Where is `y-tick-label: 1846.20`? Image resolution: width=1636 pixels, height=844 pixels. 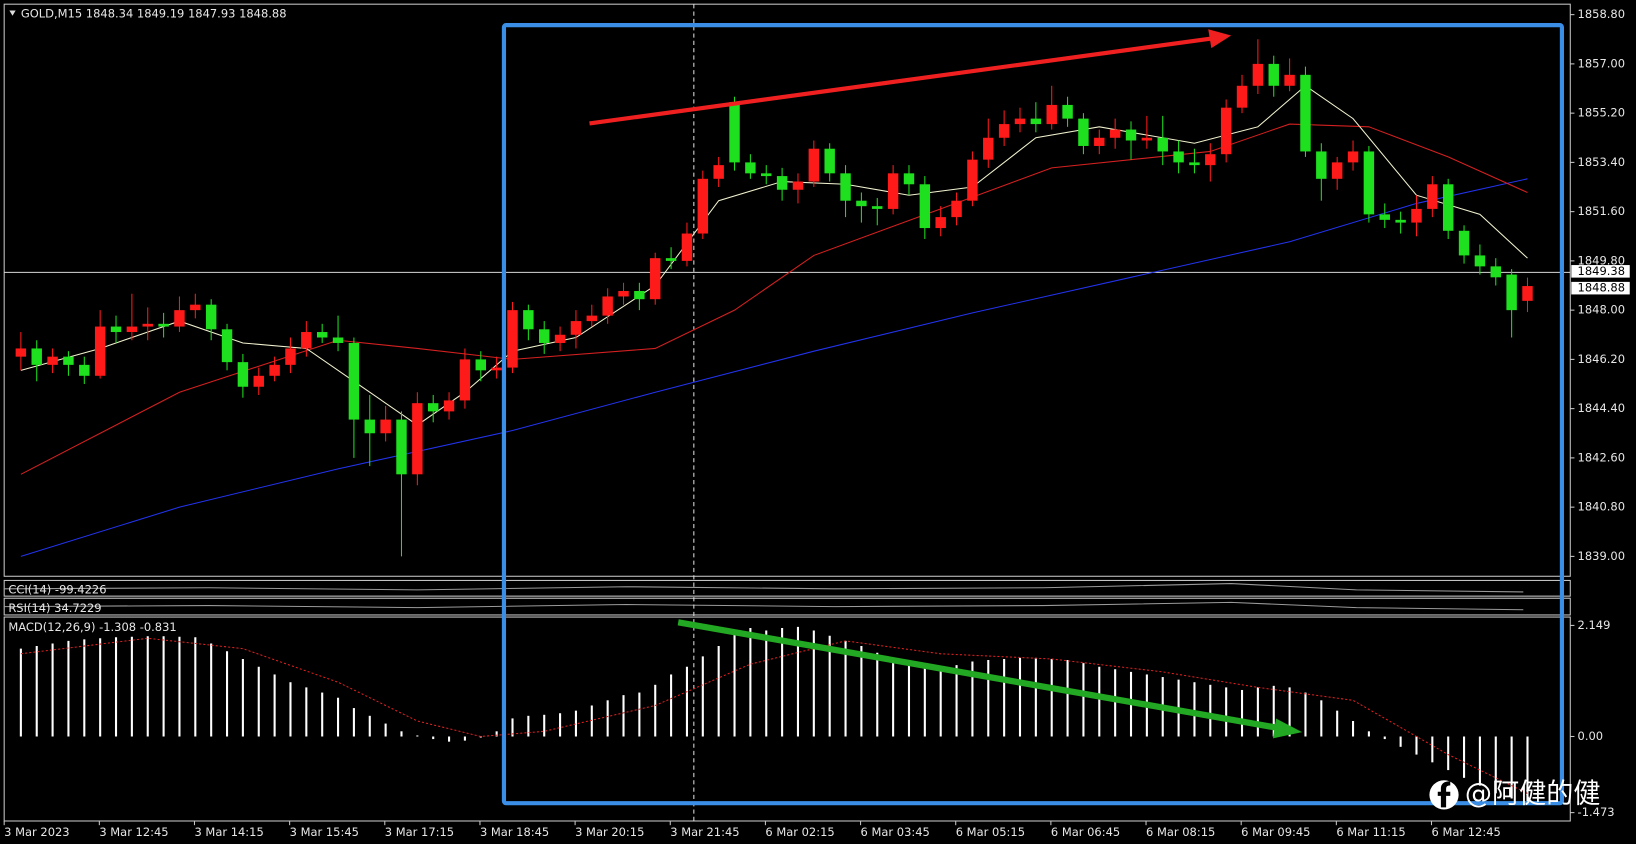
y-tick-label: 1846.20 is located at coordinates (1601, 359).